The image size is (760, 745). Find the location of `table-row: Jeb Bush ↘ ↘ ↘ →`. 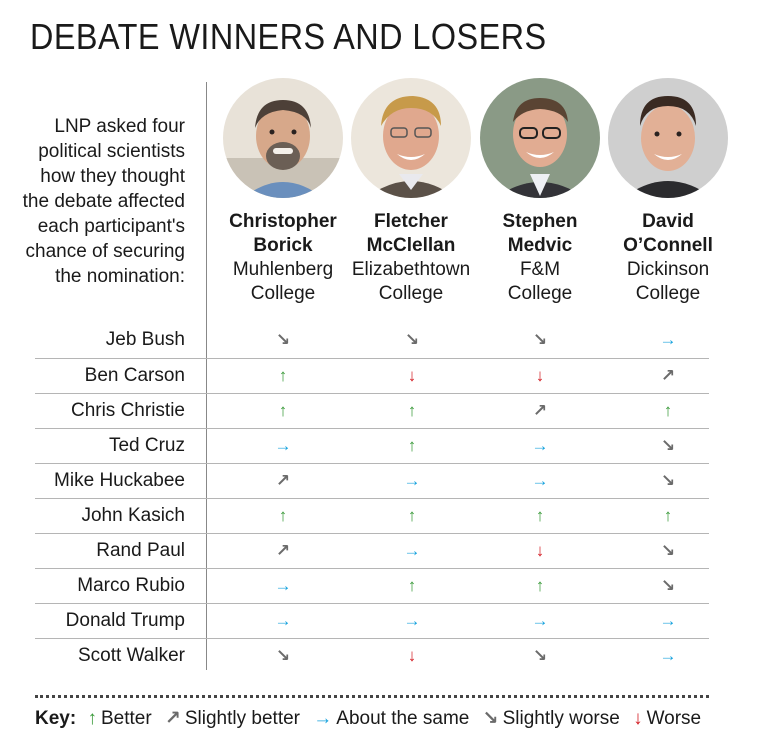

table-row: Jeb Bush ↘ ↘ ↘ → is located at coordinates (372, 340).